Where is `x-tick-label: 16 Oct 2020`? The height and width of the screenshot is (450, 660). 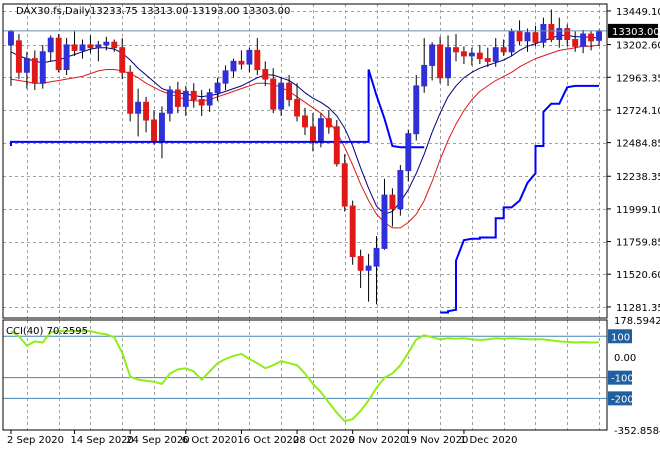
x-tick-label: 16 Oct 2020 is located at coordinates (268, 440).